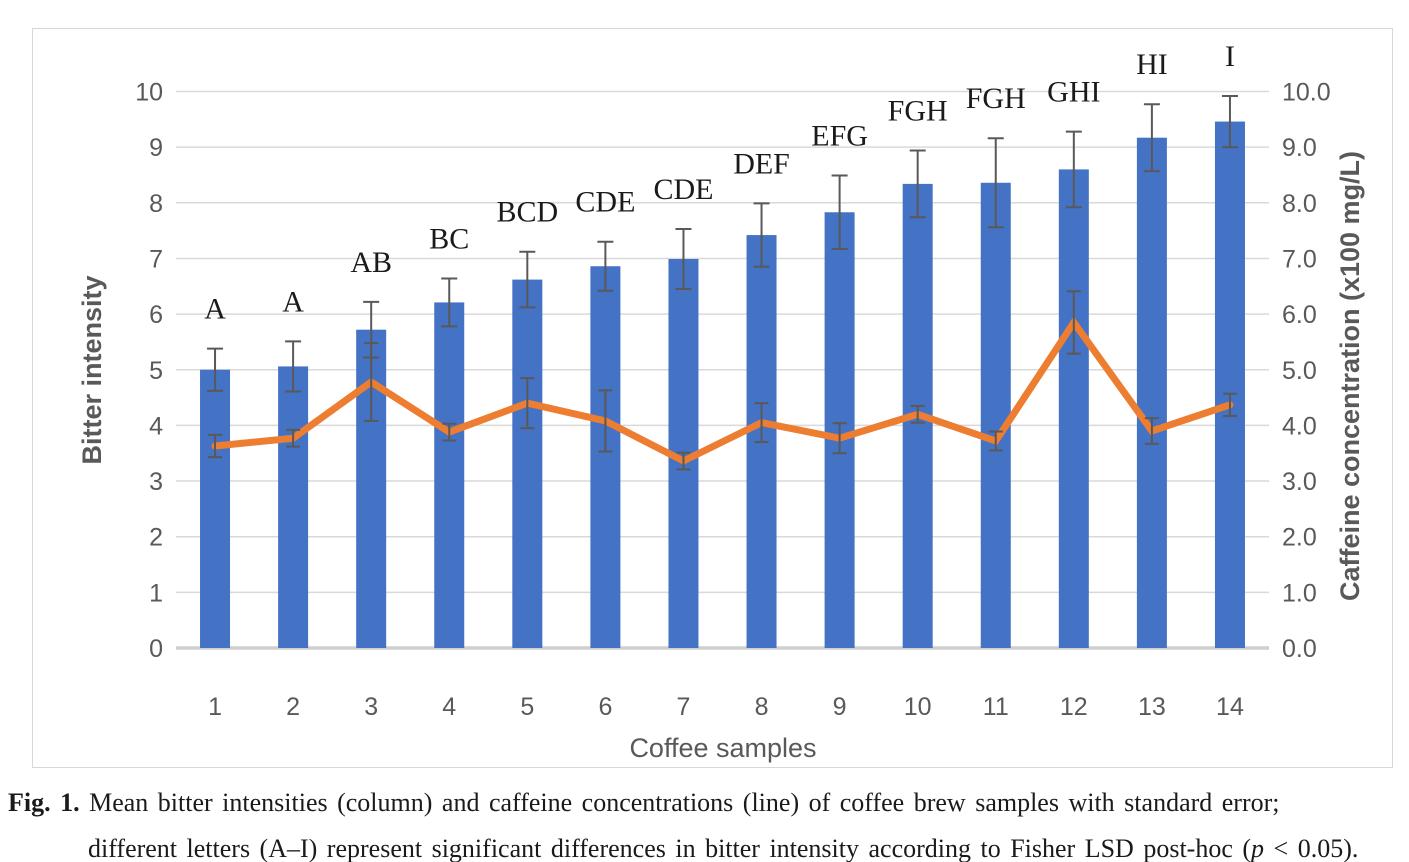 Image resolution: width=1409 pixels, height=862 pixels. What do you see at coordinates (762, 707) in the screenshot?
I see `x-tick-label: 8` at bounding box center [762, 707].